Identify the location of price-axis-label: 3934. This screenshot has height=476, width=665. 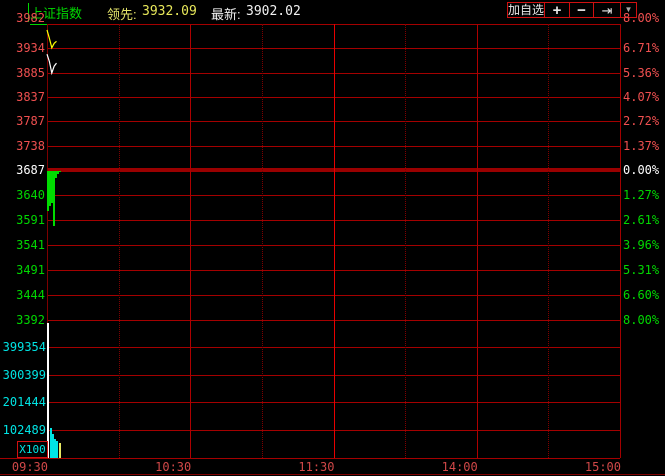
(30, 48).